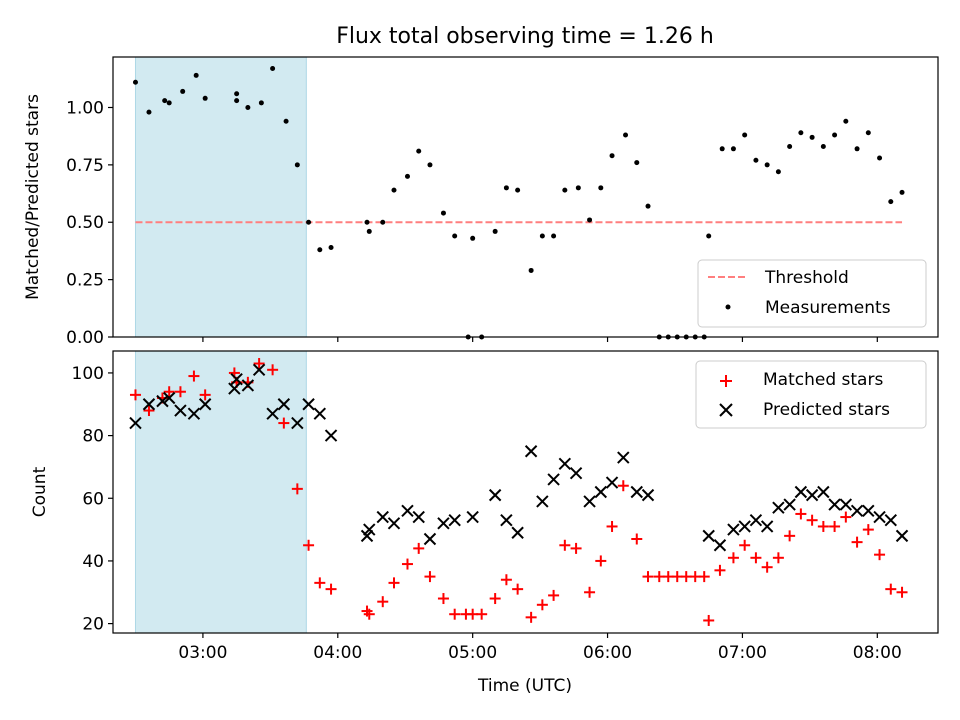 This screenshot has height=720, width=960. What do you see at coordinates (742, 653) in the screenshot?
I see `x-tick-label: 07:00` at bounding box center [742, 653].